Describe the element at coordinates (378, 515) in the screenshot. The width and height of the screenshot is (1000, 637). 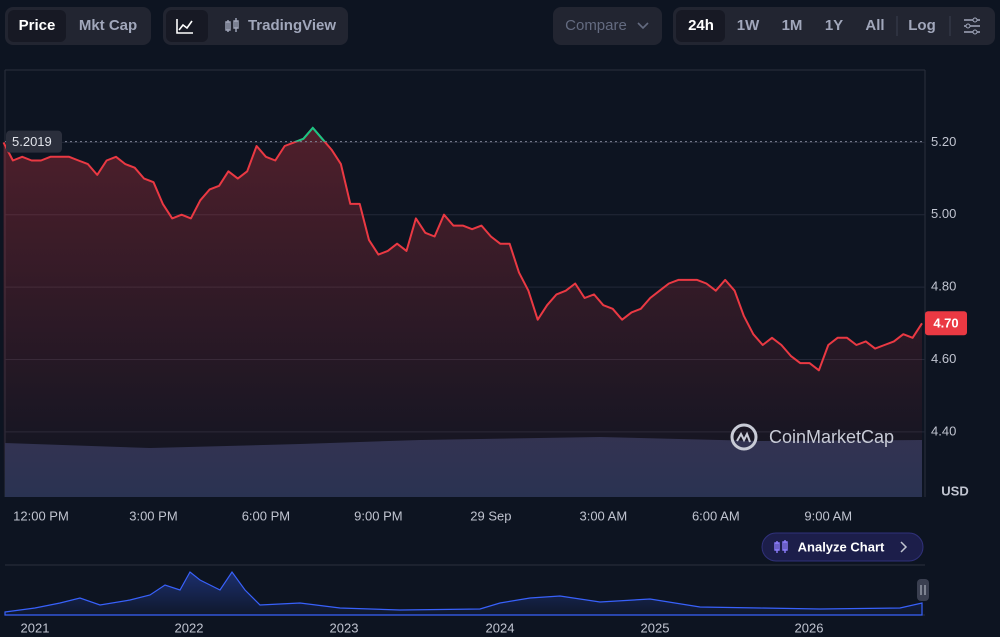
I see `x-tick-label: 9:00 PM` at that location.